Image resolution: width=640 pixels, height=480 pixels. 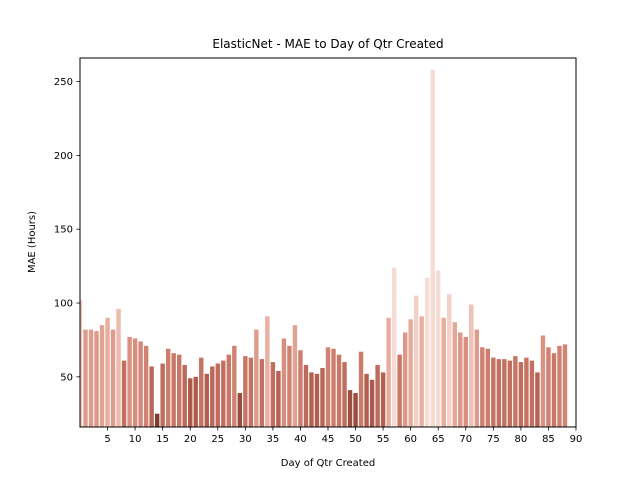 What do you see at coordinates (410, 439) in the screenshot?
I see `x-tick-label: 60` at bounding box center [410, 439].